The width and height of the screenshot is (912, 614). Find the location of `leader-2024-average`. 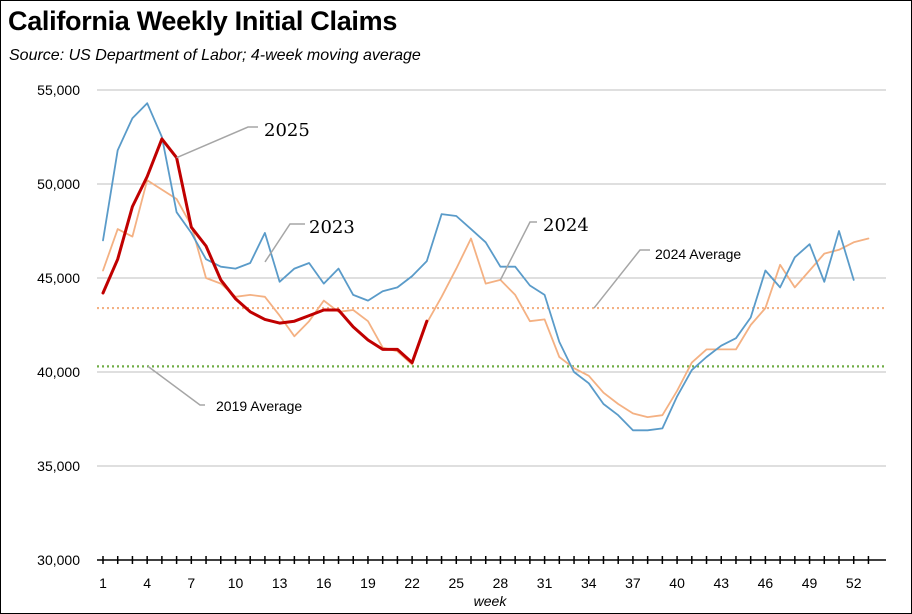

leader-2024-average is located at coordinates (621, 279).